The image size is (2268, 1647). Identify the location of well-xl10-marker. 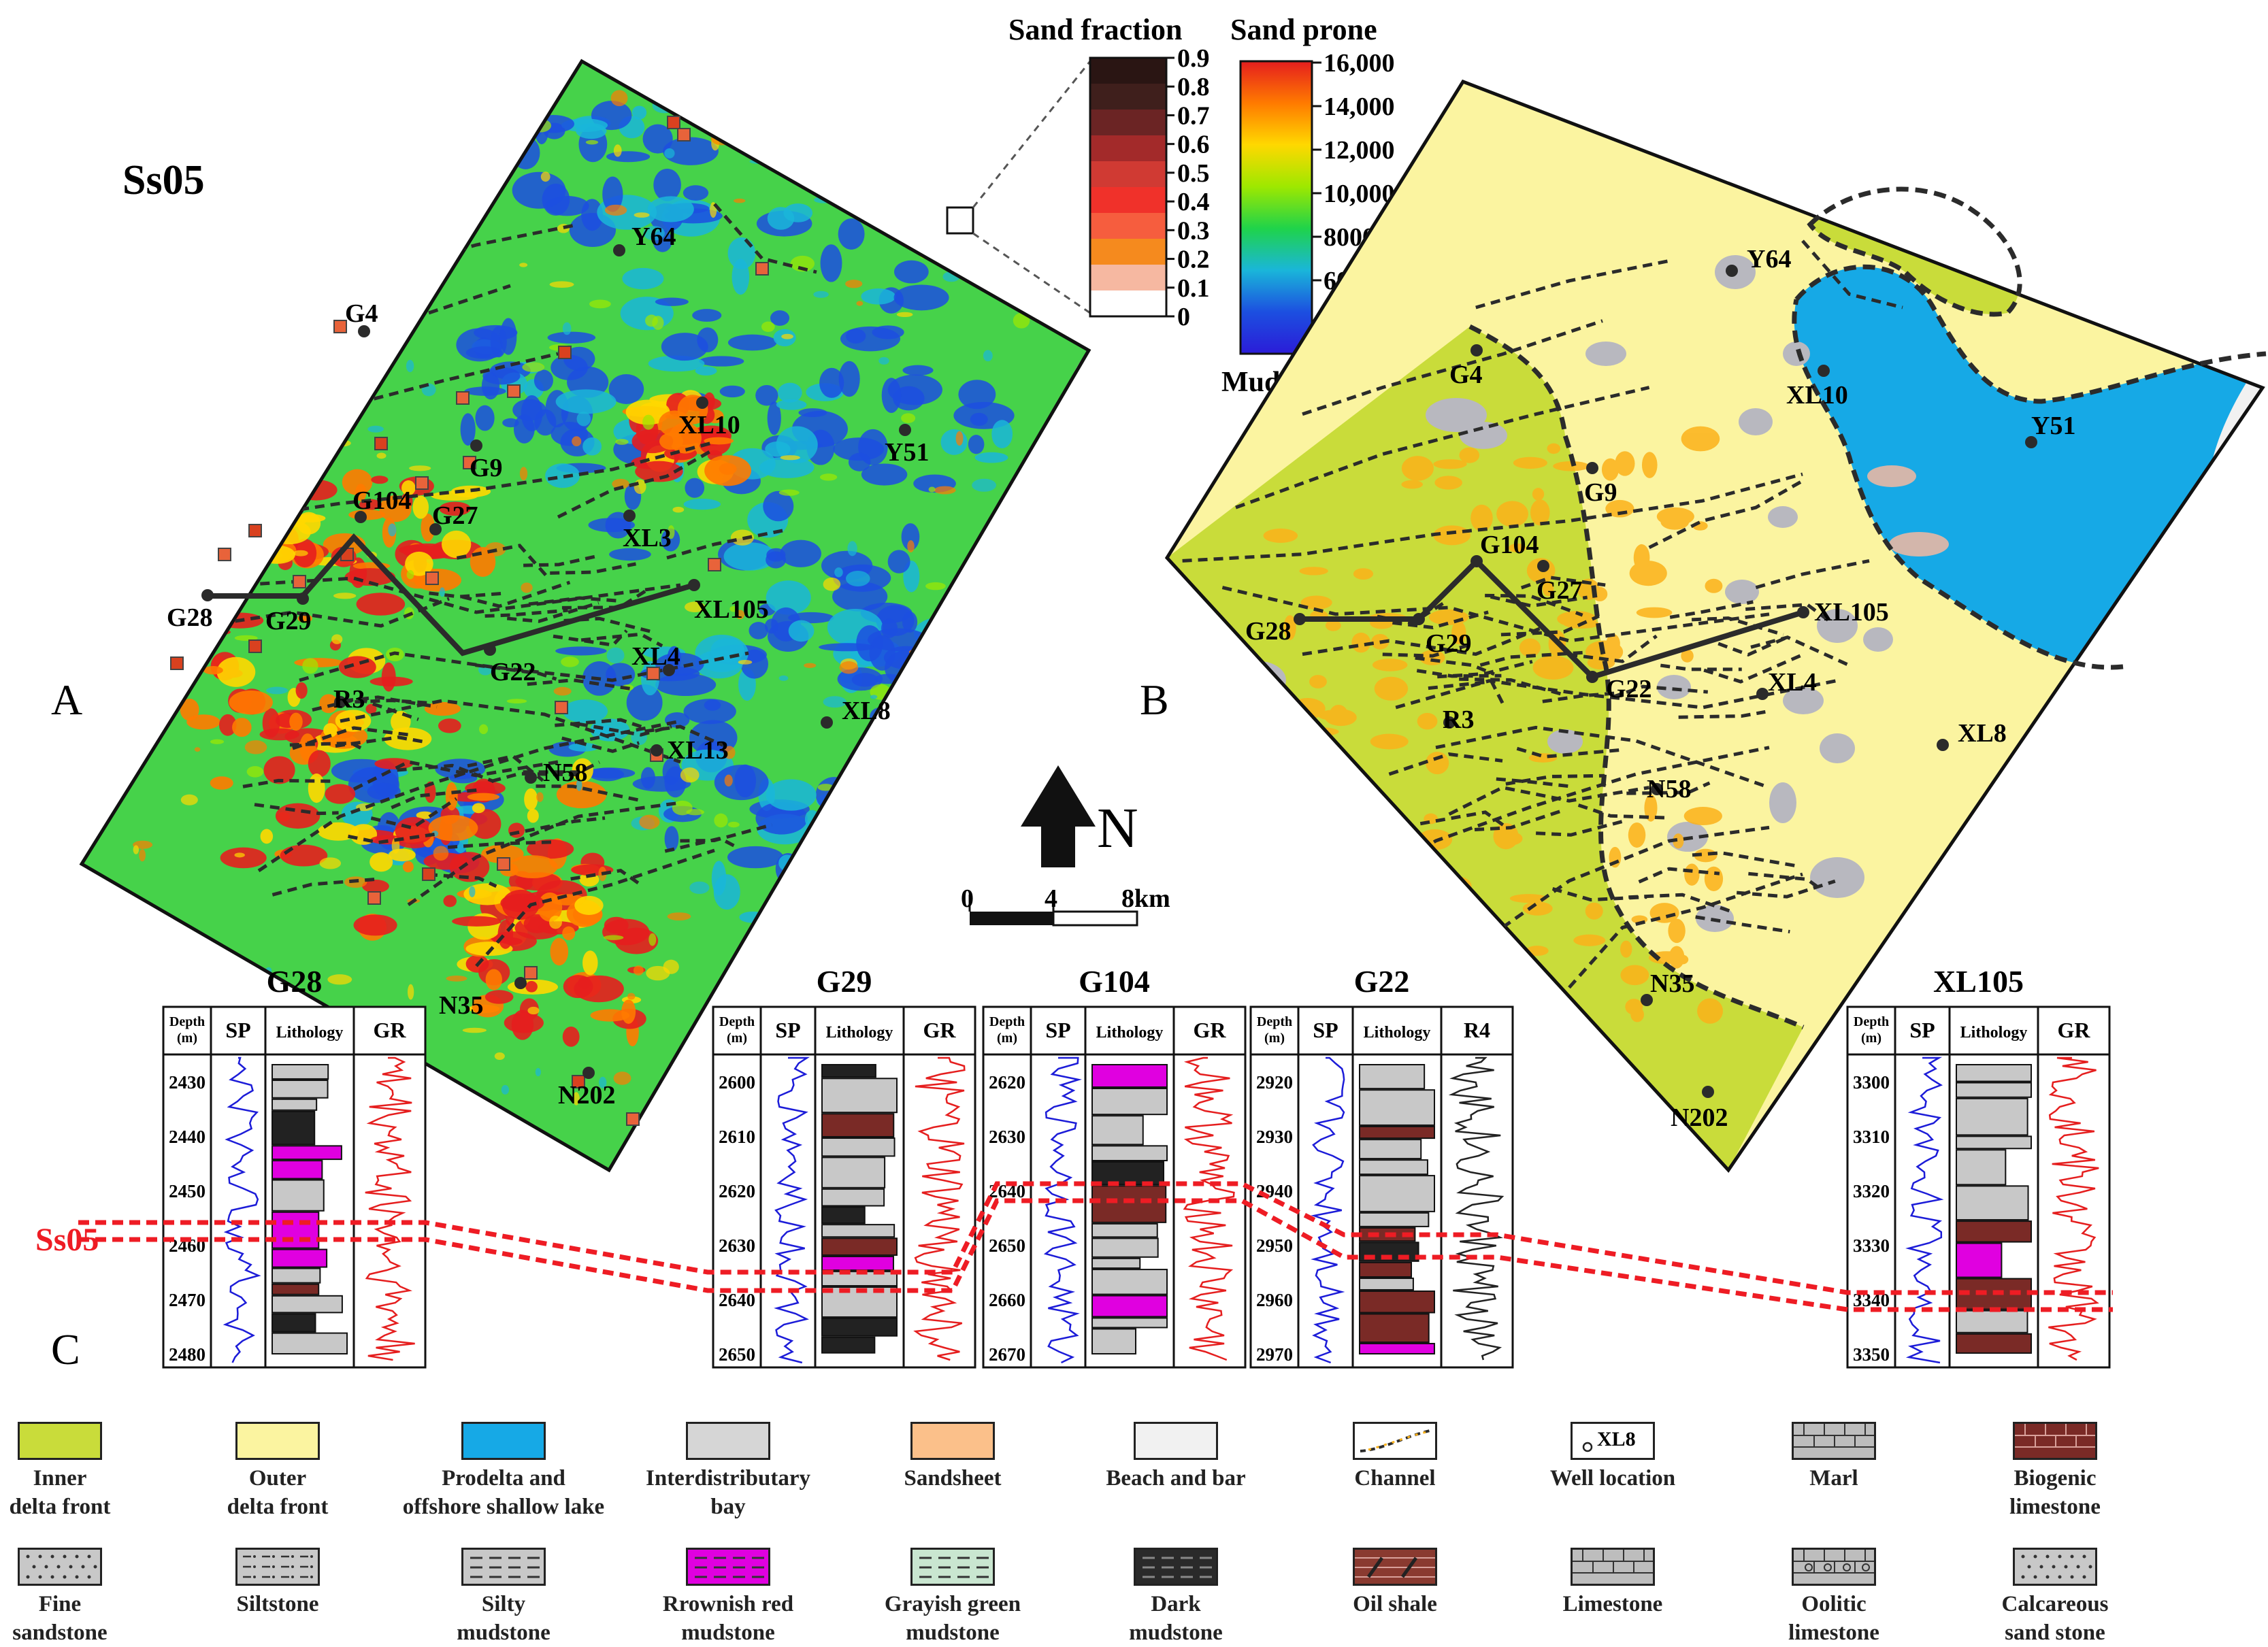
(702, 403).